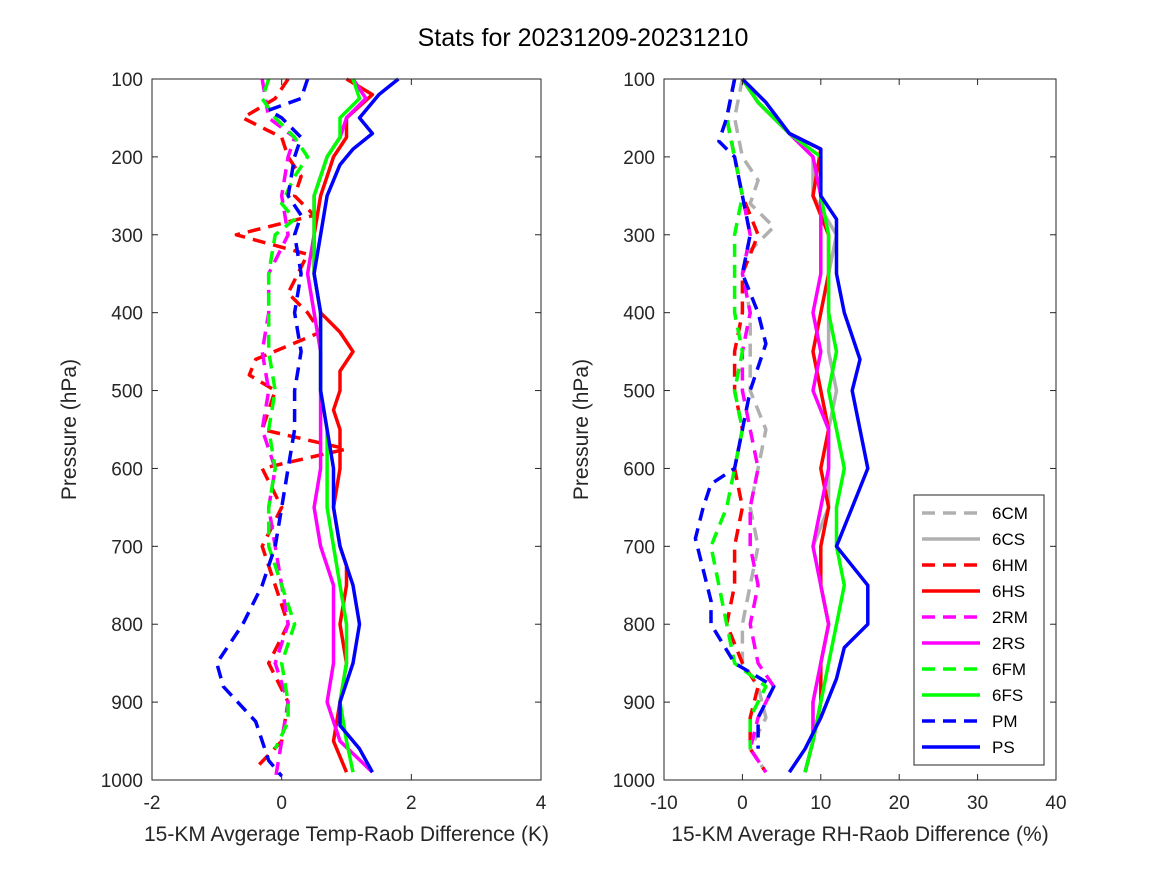 The image size is (1167, 875). I want to click on temp-x-tick-label: 4, so click(541, 803).